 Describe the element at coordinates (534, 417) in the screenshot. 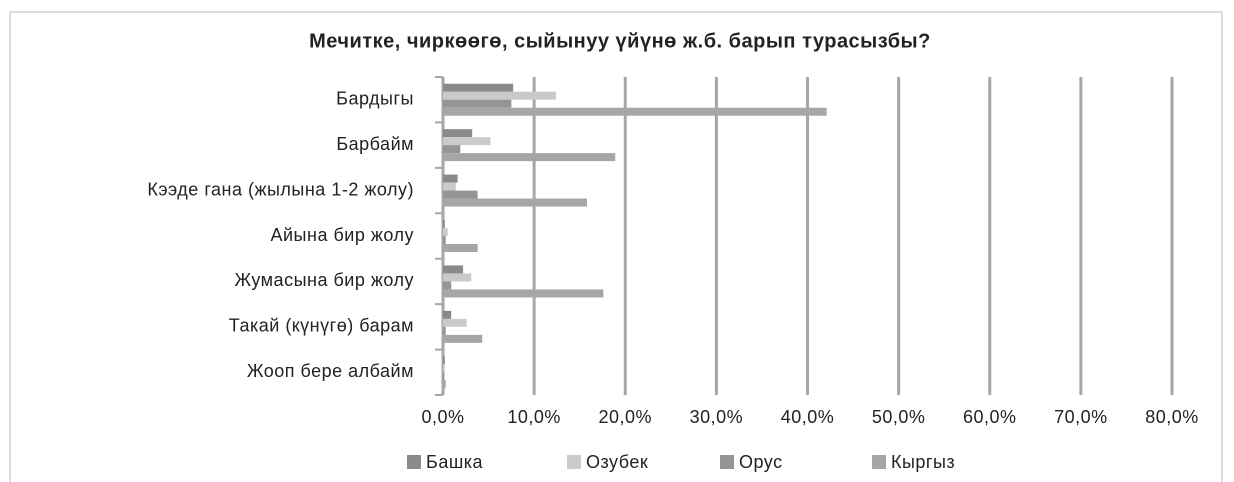

I see `x-tick-label: 10,0%` at that location.